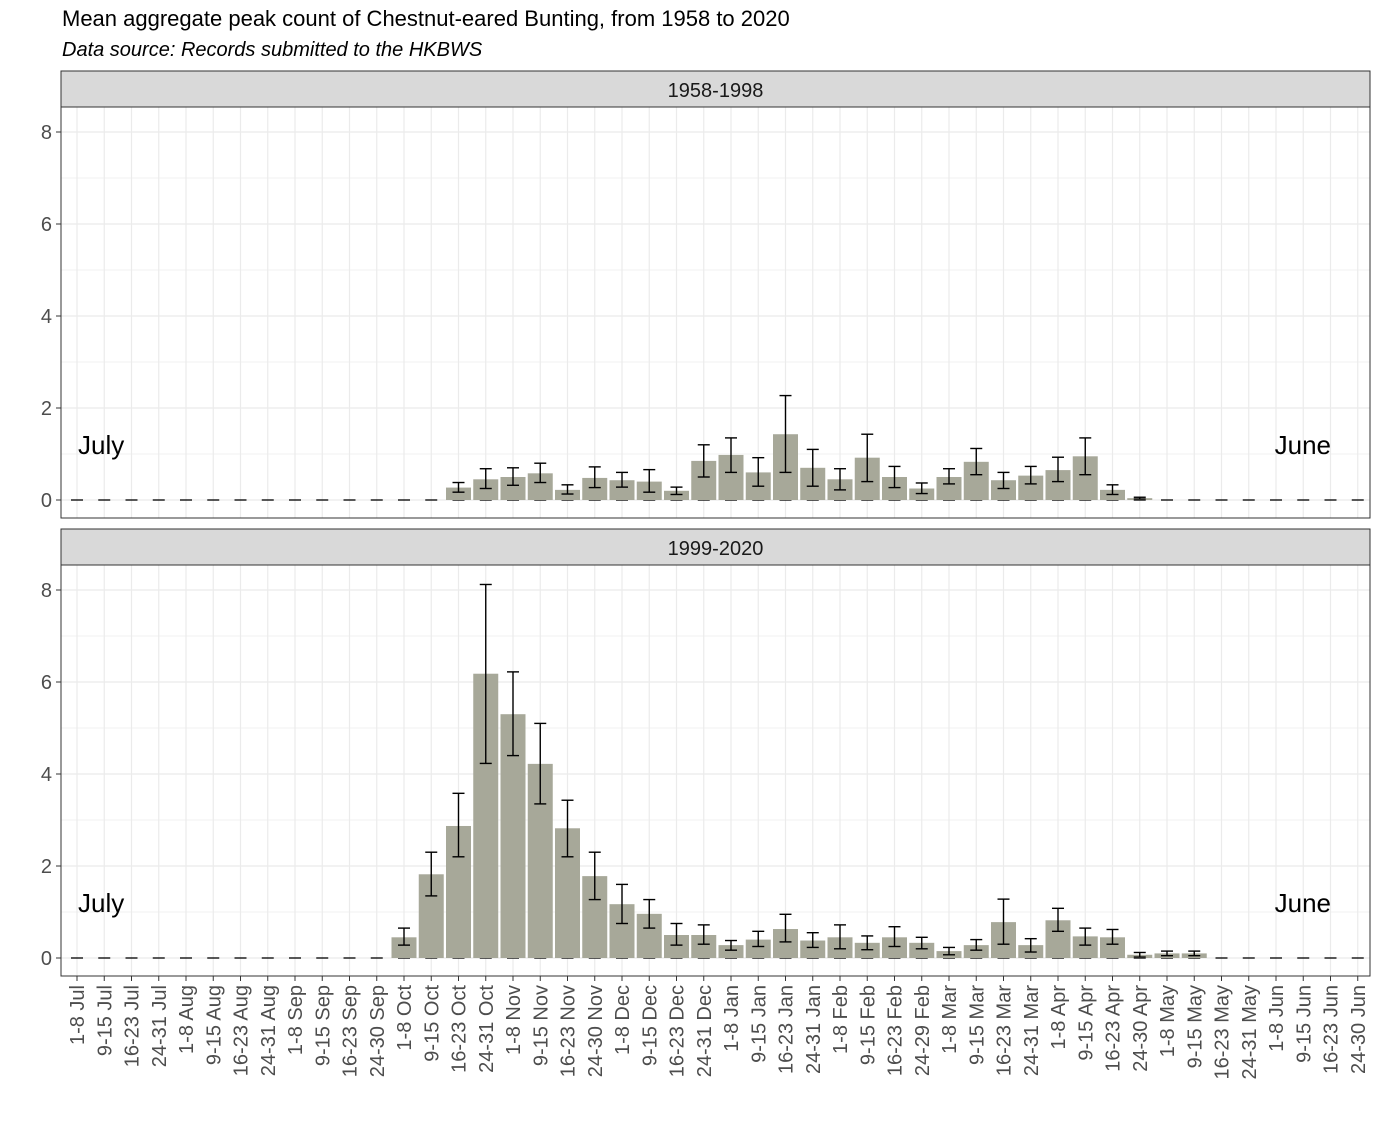 The width and height of the screenshot is (1380, 1129). What do you see at coordinates (487, 1029) in the screenshot?
I see `x-tick-label: 24-31 Oct` at bounding box center [487, 1029].